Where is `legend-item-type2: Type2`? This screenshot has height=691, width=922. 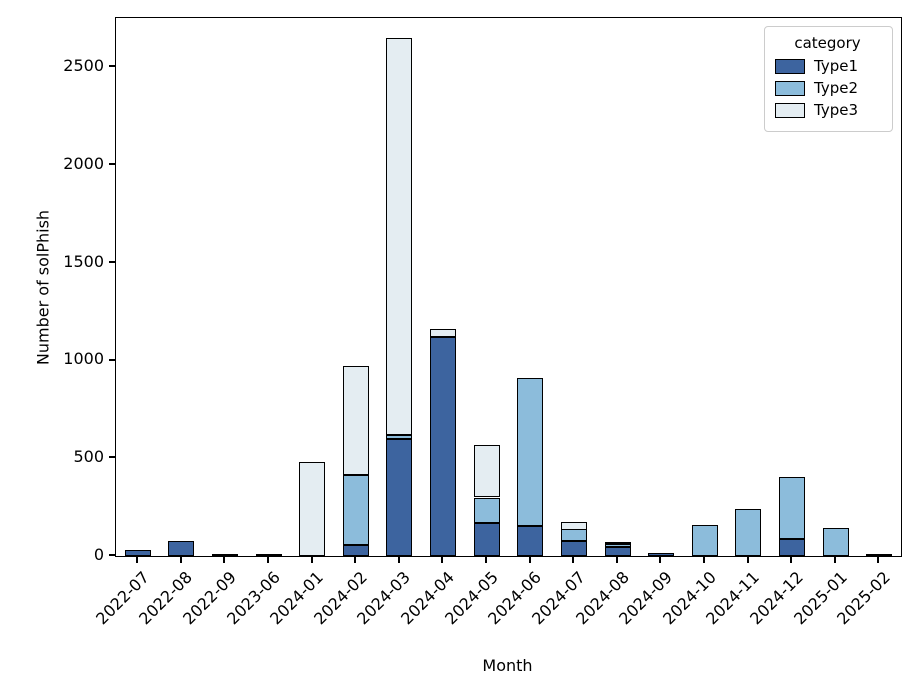 legend-item-type2: Type2 is located at coordinates (827, 88).